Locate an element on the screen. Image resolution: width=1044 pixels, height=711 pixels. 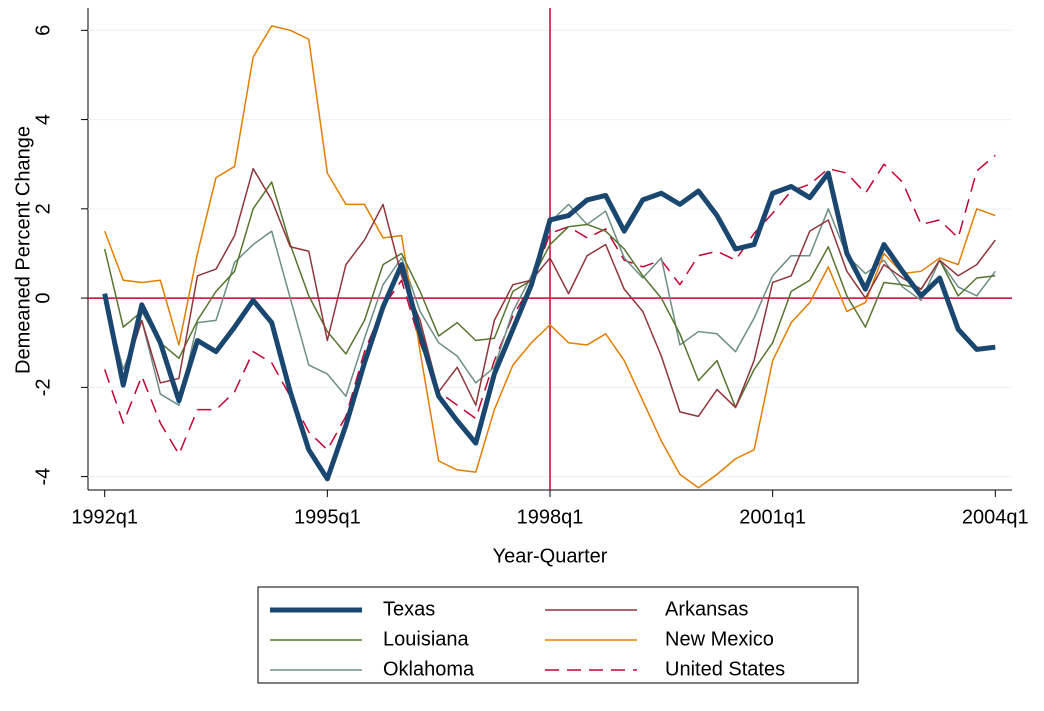
y-tick-label: -4 is located at coordinates (43, 477).